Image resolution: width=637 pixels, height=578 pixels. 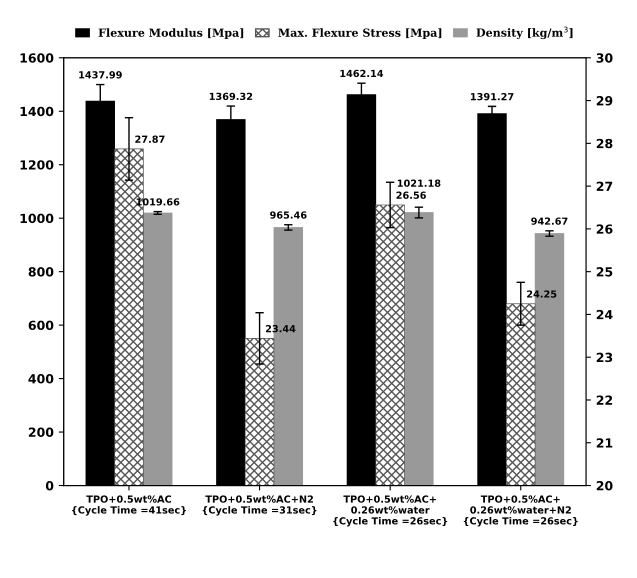 What do you see at coordinates (50, 485) in the screenshot?
I see `y-tick-label: 0` at bounding box center [50, 485].